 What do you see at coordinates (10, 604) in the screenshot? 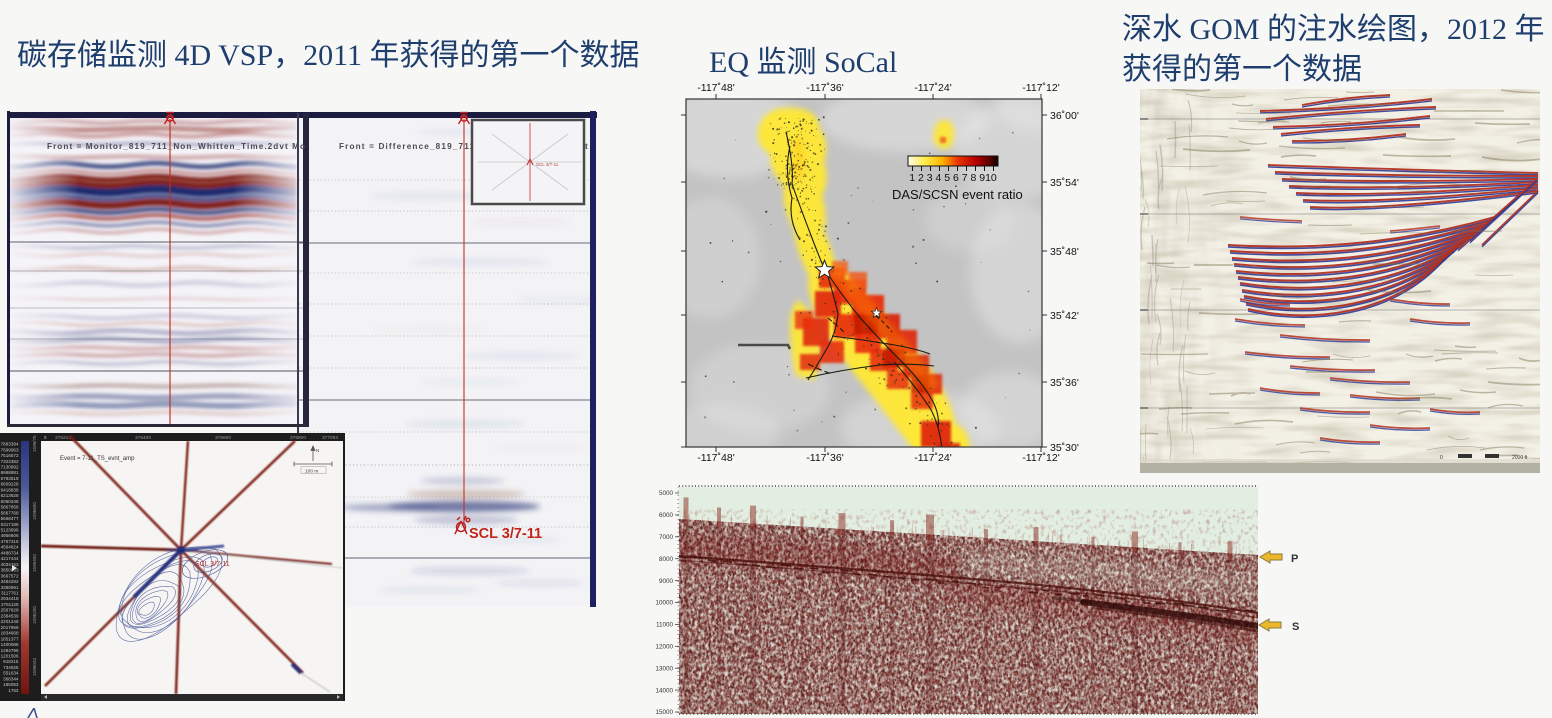
I see `svg-text: 2751128` at bounding box center [10, 604].